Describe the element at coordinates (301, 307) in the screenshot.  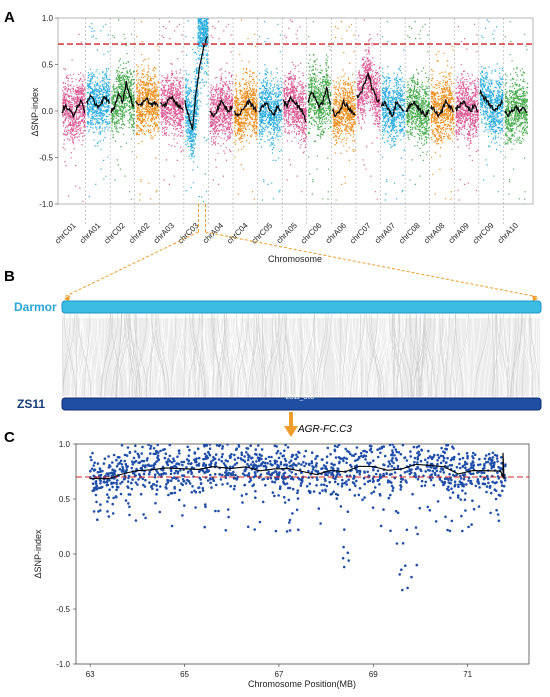
I see `darmor-c03-bar` at that location.